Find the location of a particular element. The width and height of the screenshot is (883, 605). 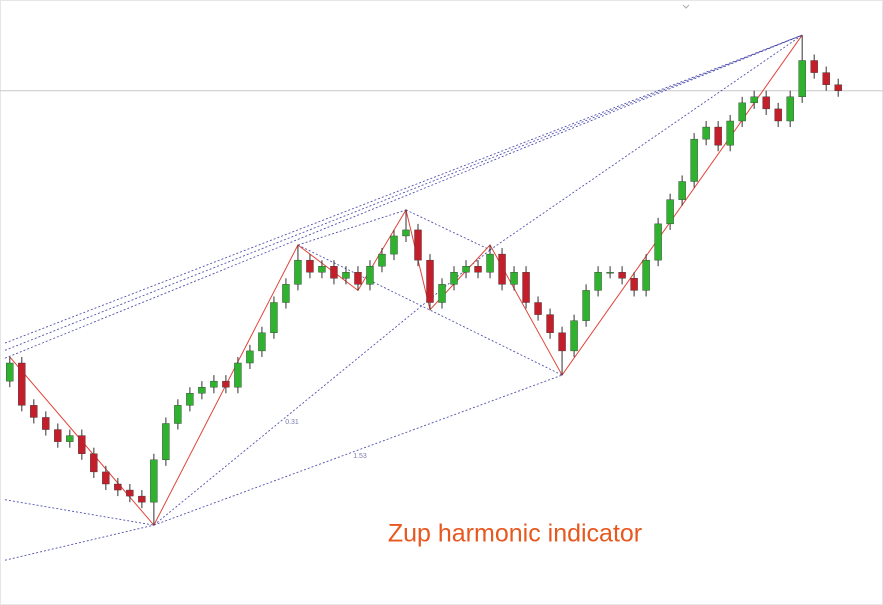

scroll-indicator is located at coordinates (686, 6).